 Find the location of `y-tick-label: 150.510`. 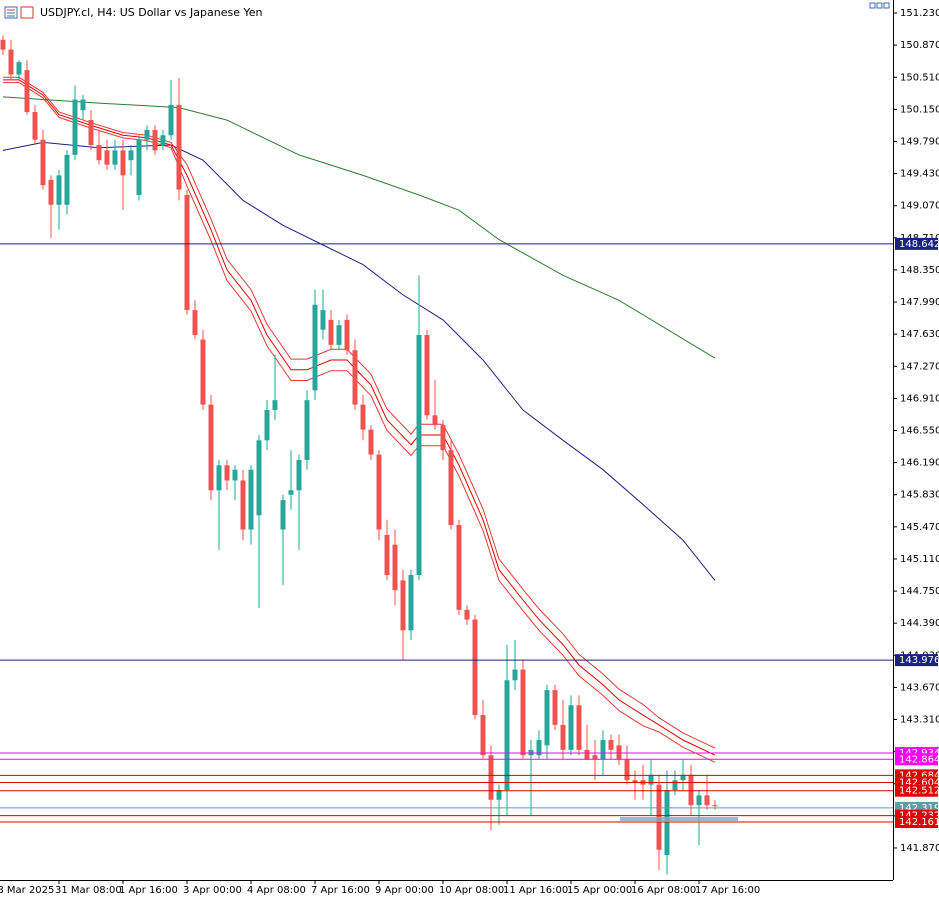

y-tick-label: 150.510 is located at coordinates (919, 77).